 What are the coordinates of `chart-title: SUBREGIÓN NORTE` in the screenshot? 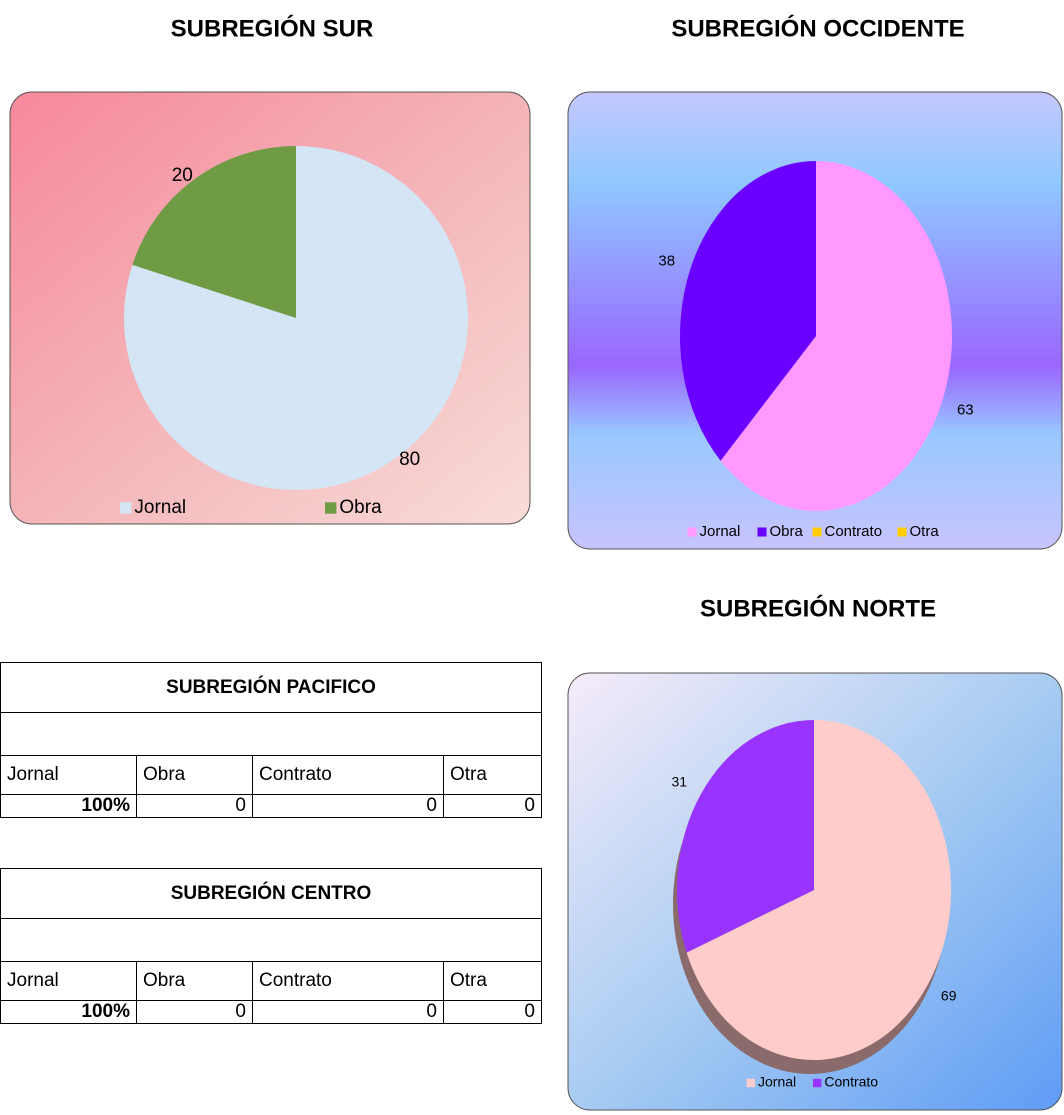 It's located at (818, 608).